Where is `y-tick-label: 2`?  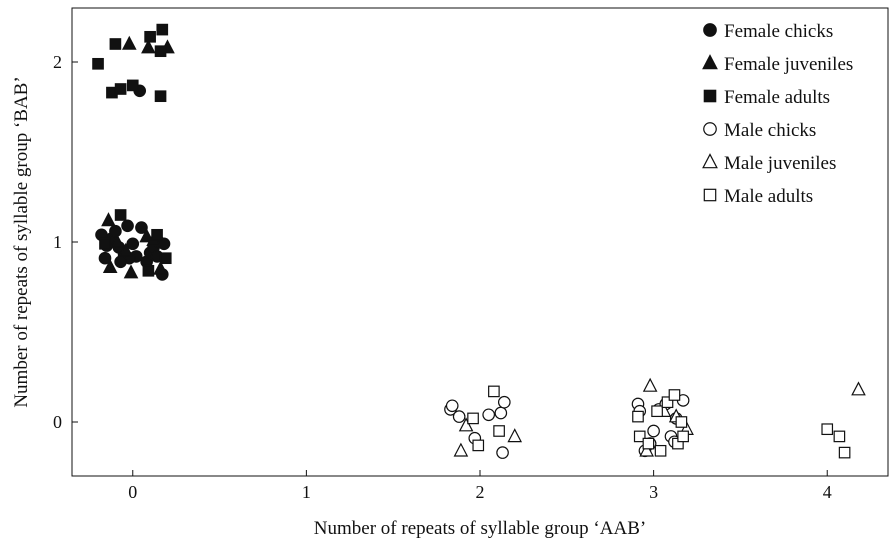
y-tick-label: 2 is located at coordinates (57, 62).